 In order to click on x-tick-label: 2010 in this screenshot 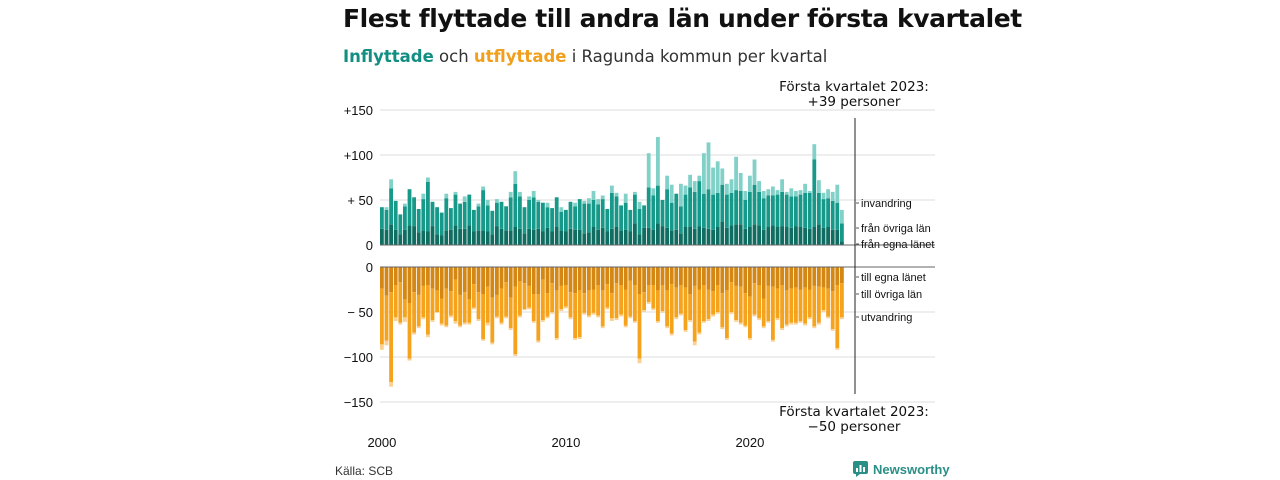, I will do `click(565, 442)`.